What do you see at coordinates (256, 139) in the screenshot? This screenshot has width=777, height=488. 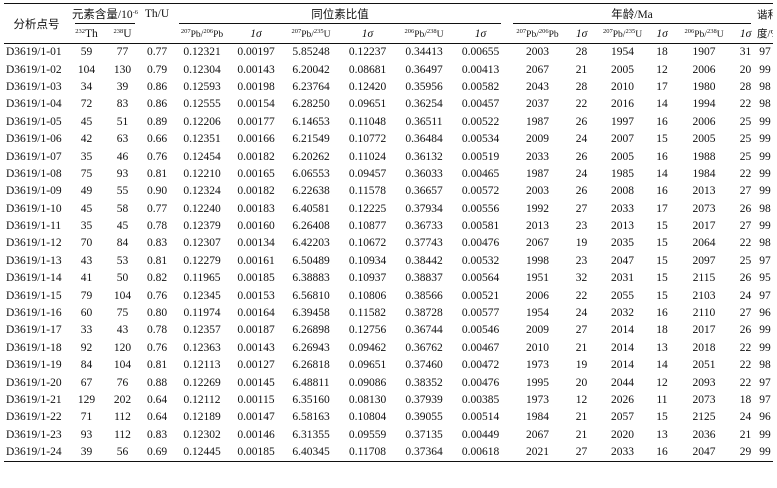 I see `cell-pb207-pb206-sigma: 0.00166` at bounding box center [256, 139].